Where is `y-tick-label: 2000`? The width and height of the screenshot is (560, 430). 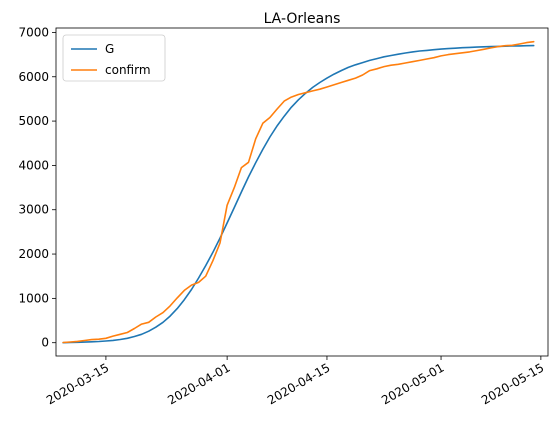 y-tick-label: 2000 is located at coordinates (33, 254).